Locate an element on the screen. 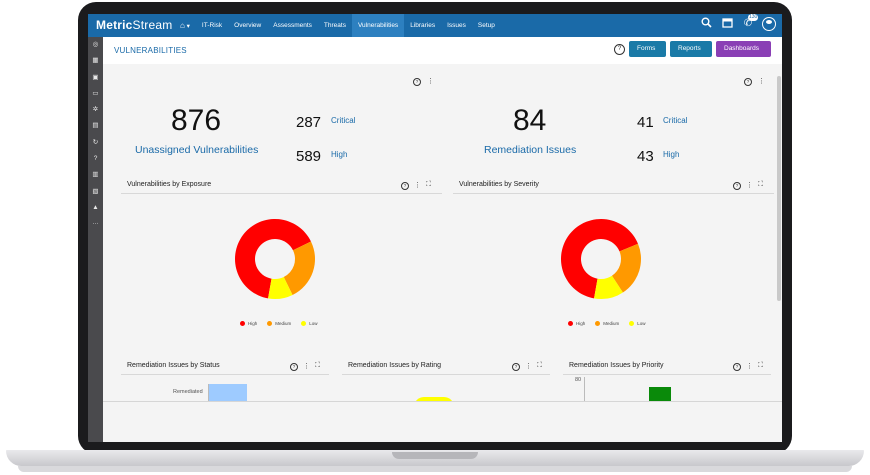  kpi-menu-icon-right: ⋮ is located at coordinates (761, 81).